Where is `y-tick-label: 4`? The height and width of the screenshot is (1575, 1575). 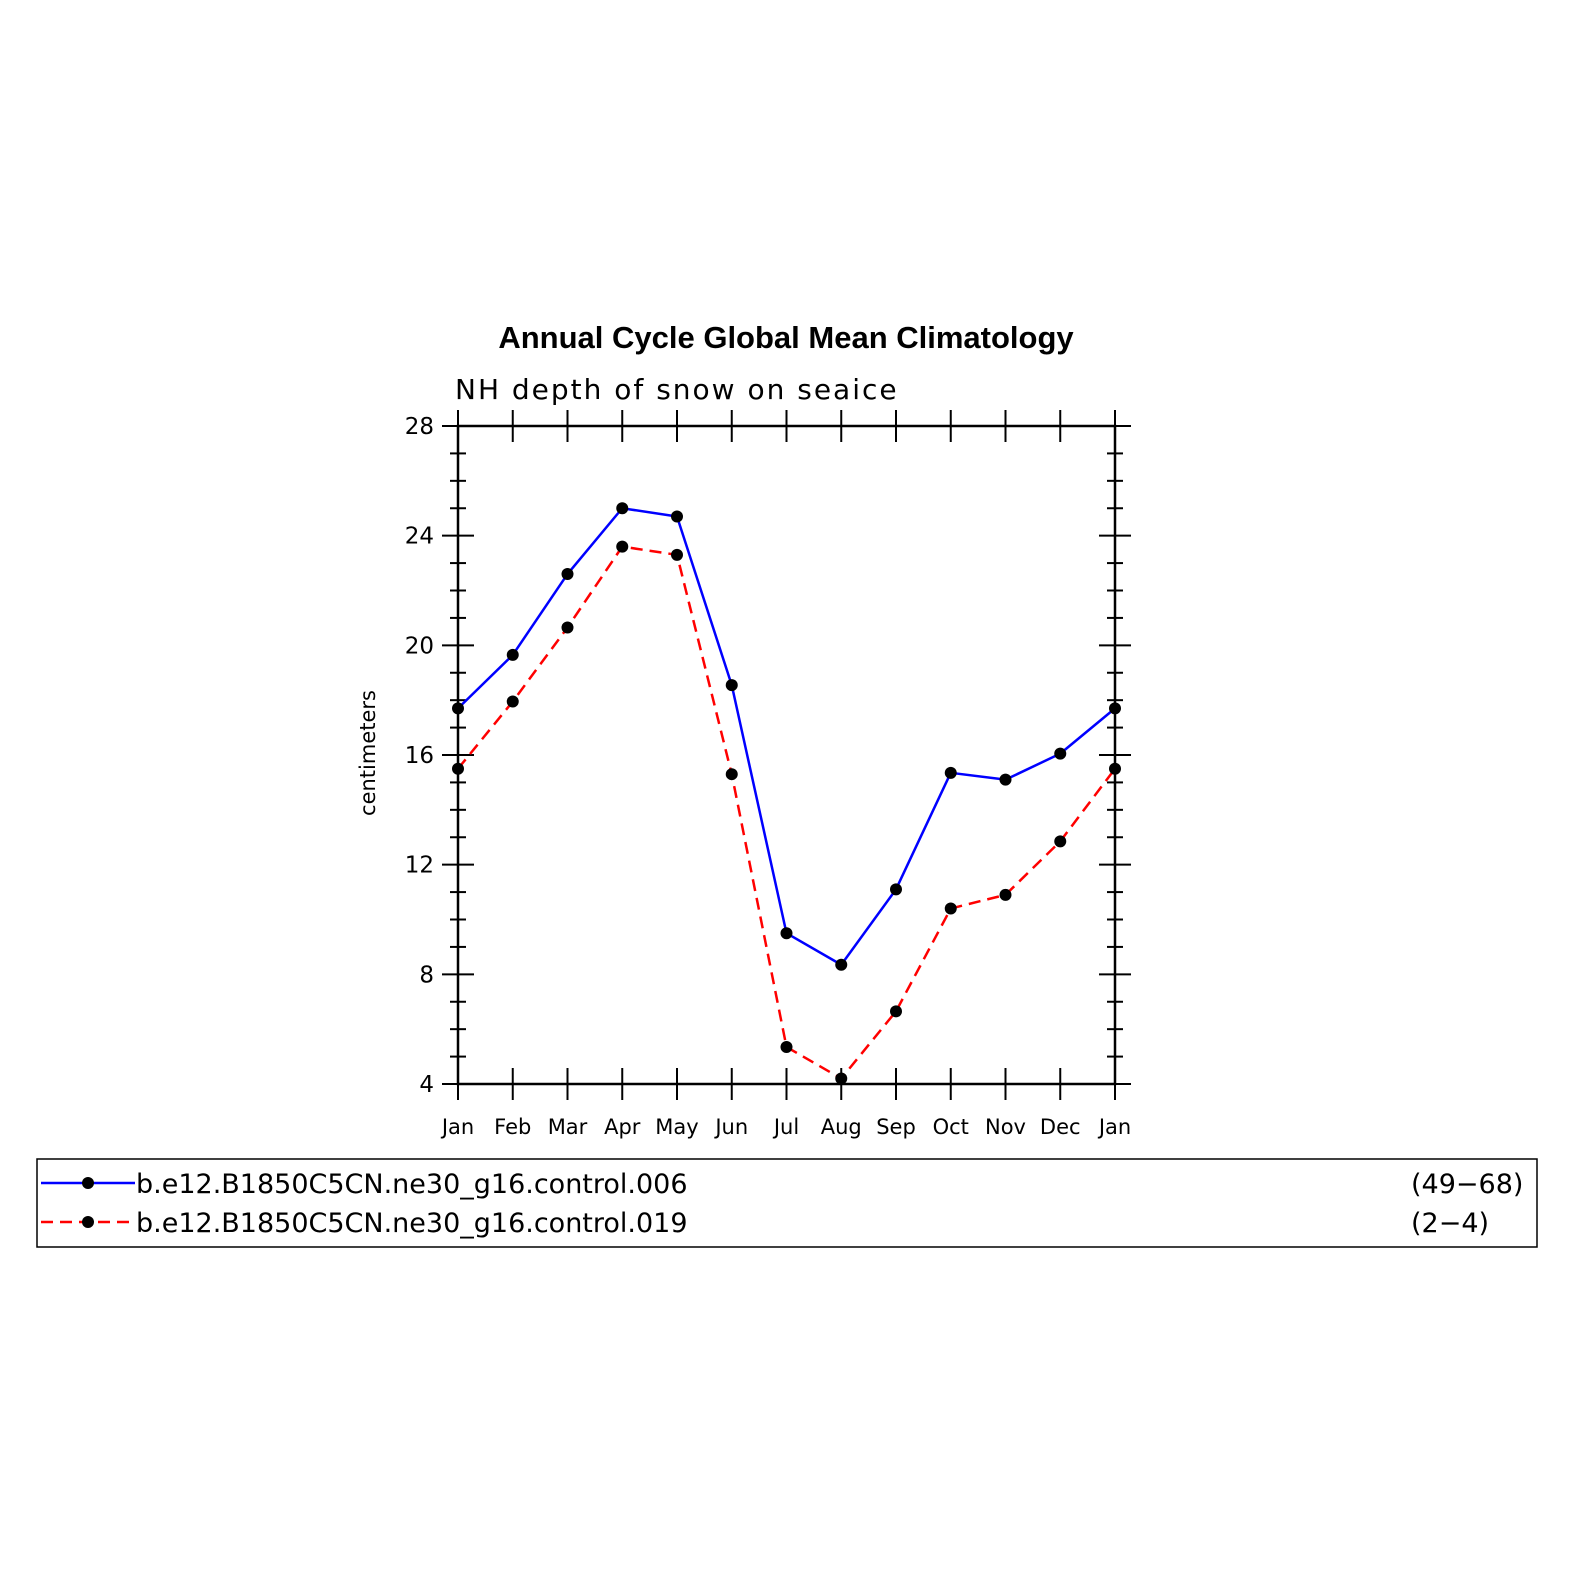
y-tick-label: 4 is located at coordinates (426, 1085).